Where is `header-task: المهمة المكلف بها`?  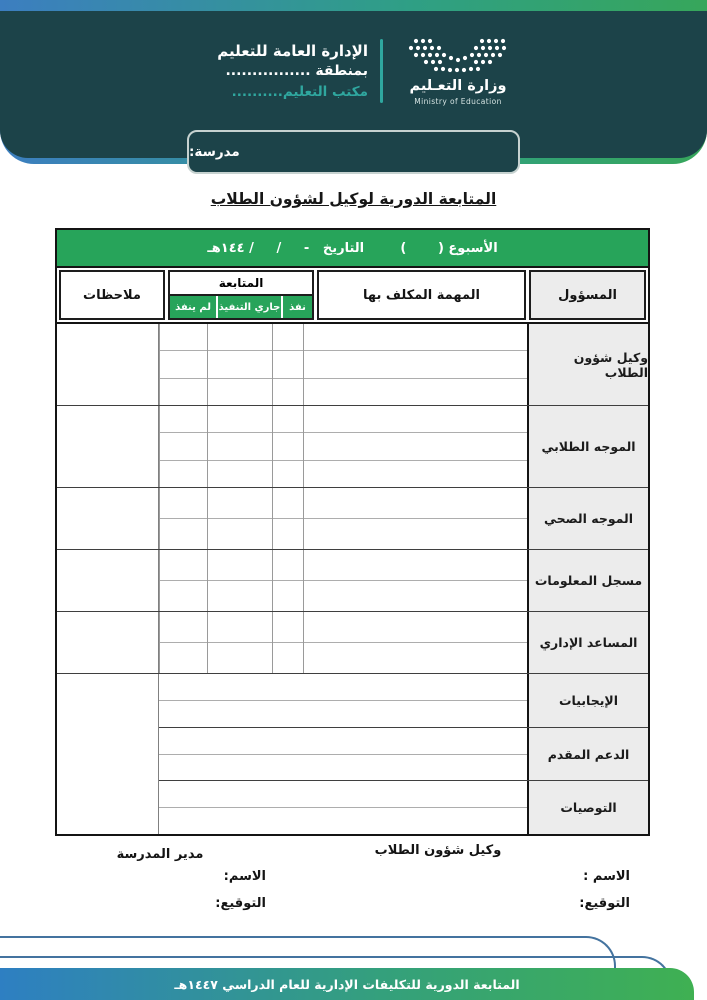
header-task: المهمة المكلف بها is located at coordinates (421, 295).